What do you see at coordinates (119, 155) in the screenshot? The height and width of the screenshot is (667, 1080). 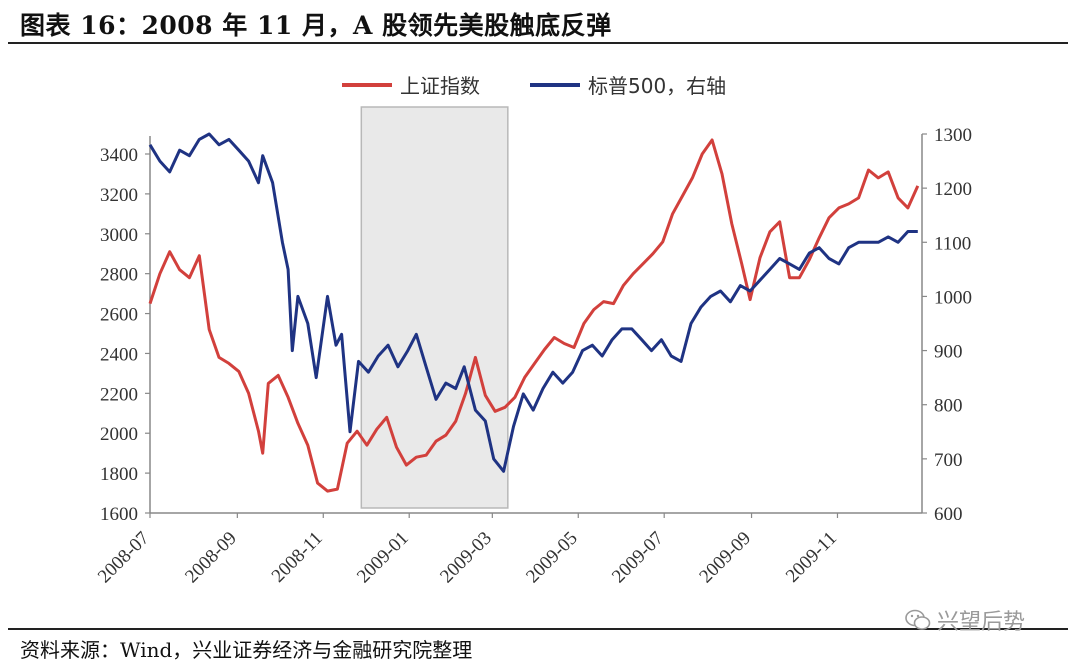 I see `y-left-tick-label: 3400` at bounding box center [119, 155].